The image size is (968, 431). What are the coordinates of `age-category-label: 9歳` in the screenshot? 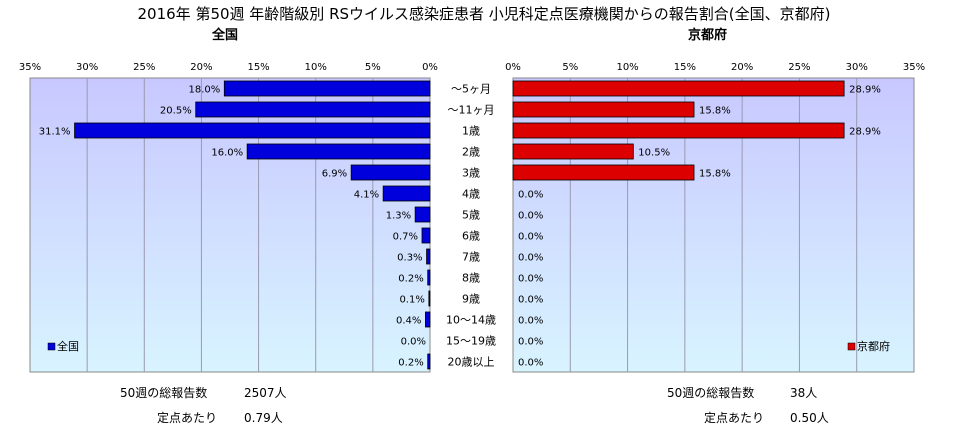 It's located at (471, 299).